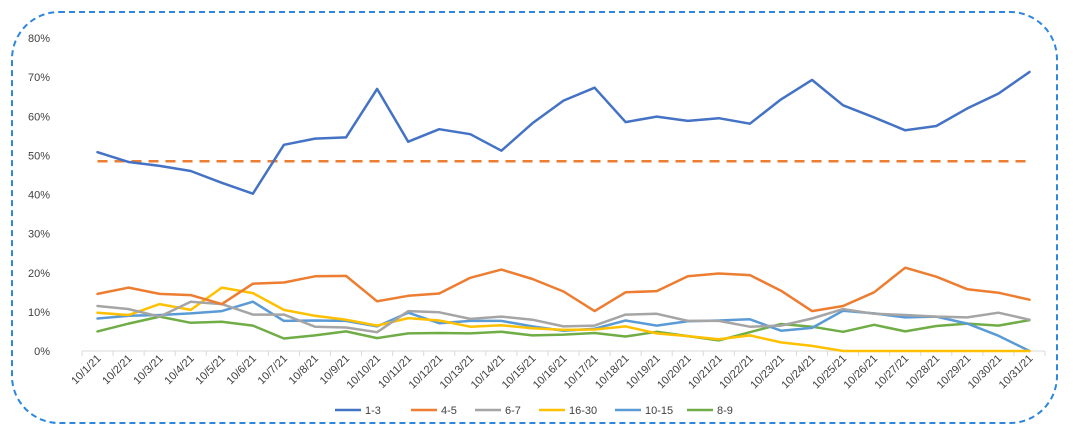  I want to click on x-tick-label: 10/7/21, so click(273, 370).